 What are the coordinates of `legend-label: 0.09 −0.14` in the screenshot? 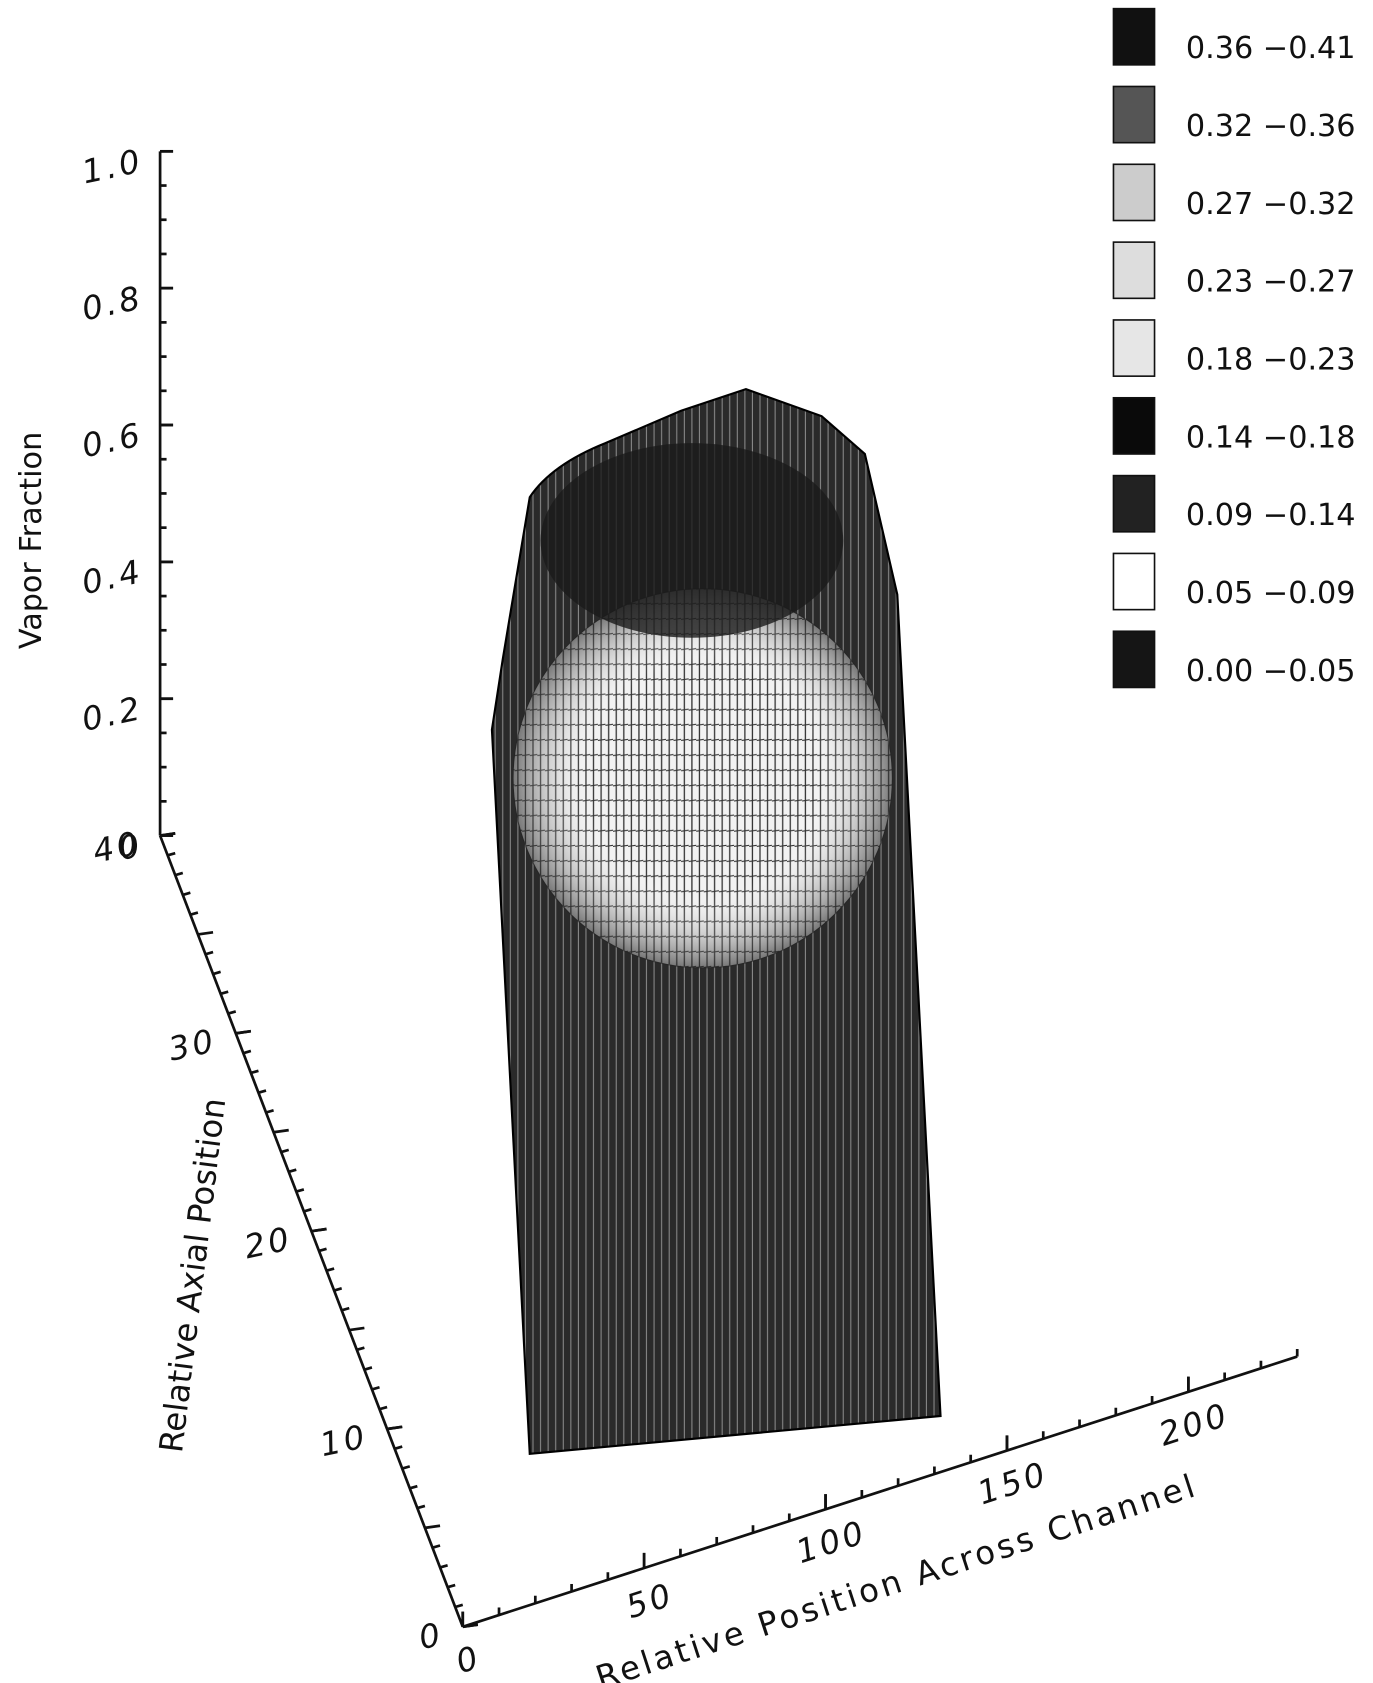 It's located at (1271, 515).